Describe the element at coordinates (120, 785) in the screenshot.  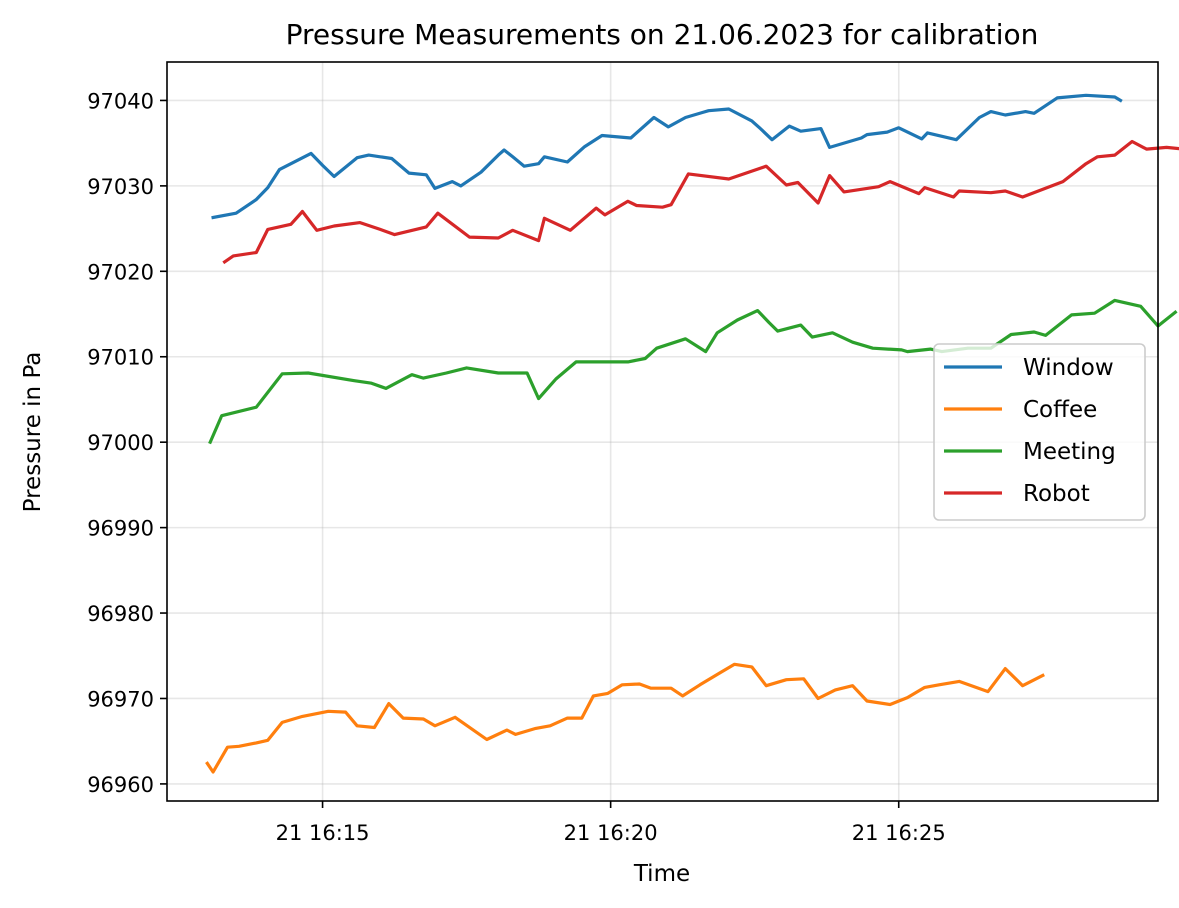
I see `y-tick-label: 96960` at that location.